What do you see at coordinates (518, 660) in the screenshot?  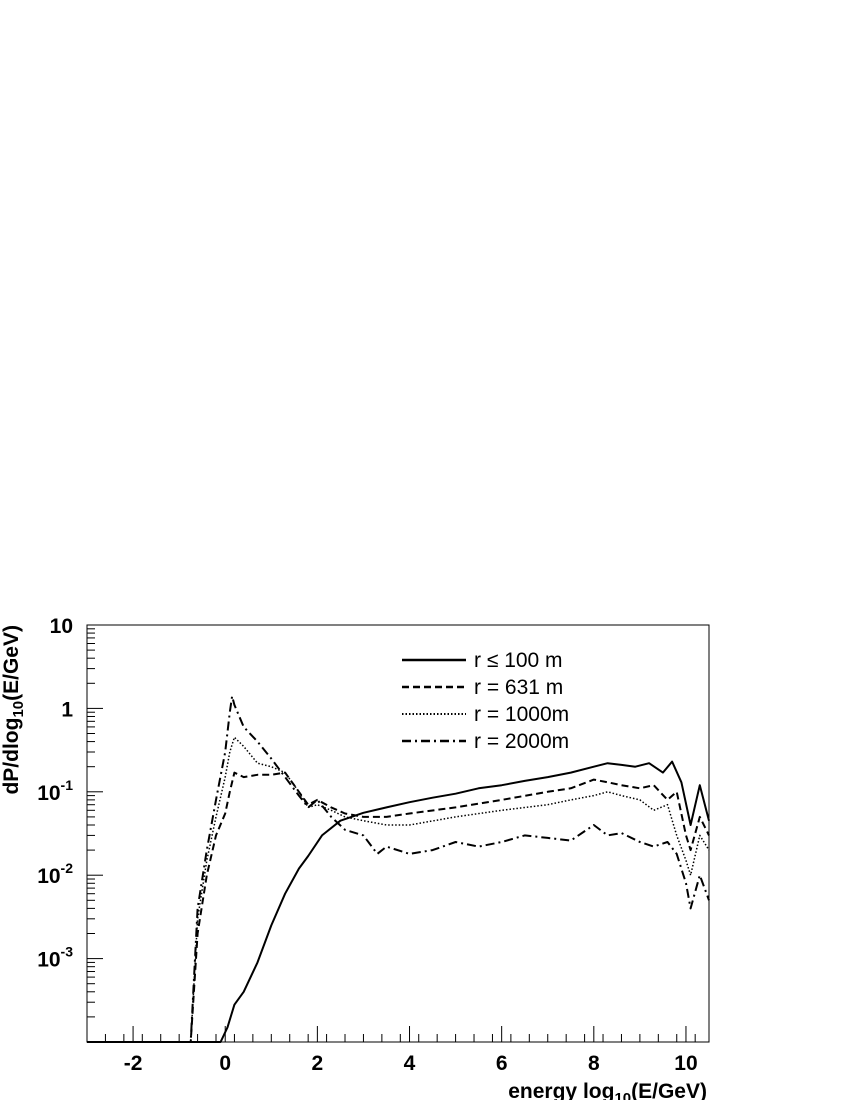 I see `legend-label: r ≤ 100 m` at bounding box center [518, 660].